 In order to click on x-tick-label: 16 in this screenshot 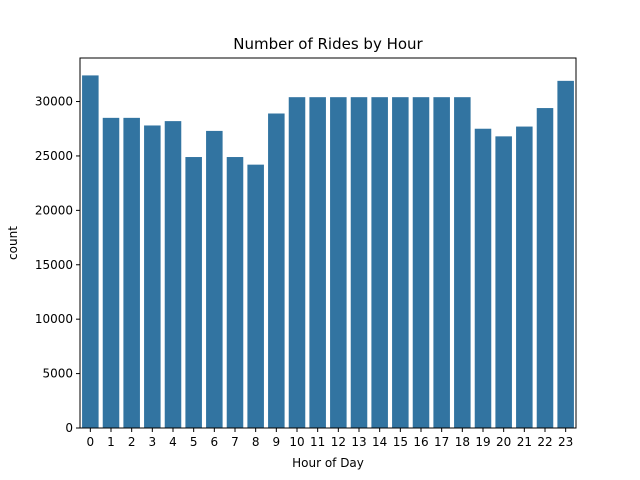, I will do `click(420, 442)`.